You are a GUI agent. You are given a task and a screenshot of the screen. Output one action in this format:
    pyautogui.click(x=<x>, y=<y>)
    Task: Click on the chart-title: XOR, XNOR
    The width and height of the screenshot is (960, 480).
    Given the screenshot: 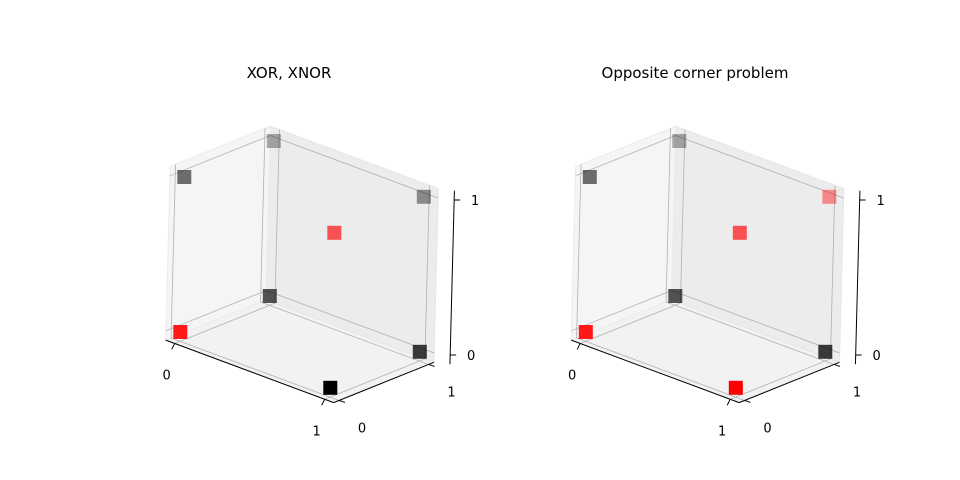 What is the action you would take?
    pyautogui.click(x=289, y=73)
    